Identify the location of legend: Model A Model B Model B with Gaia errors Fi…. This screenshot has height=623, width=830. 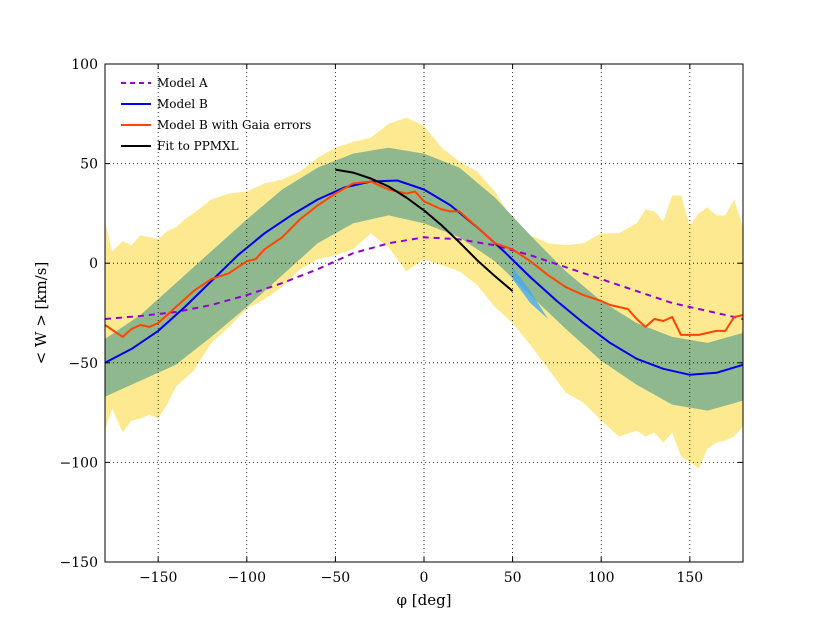
(216, 114).